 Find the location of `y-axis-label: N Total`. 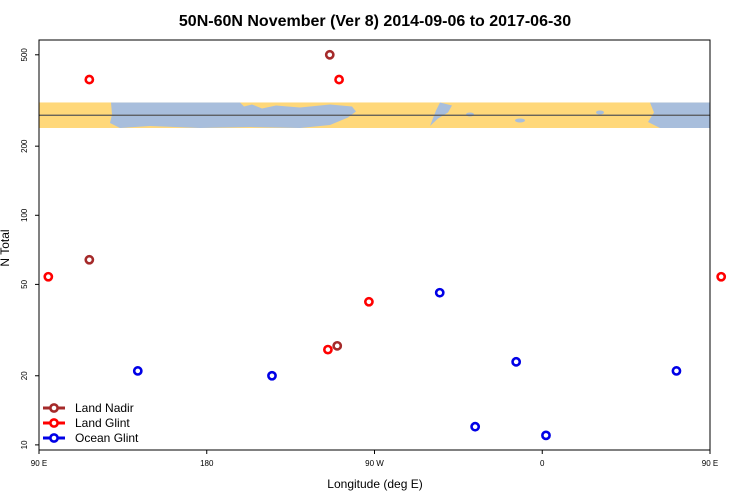

y-axis-label: N Total is located at coordinates (6, 247).